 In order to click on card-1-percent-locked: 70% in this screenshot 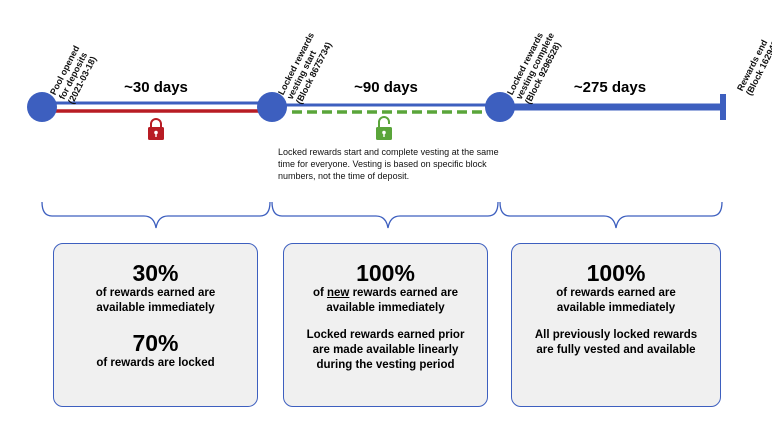, I will do `click(155, 343)`.